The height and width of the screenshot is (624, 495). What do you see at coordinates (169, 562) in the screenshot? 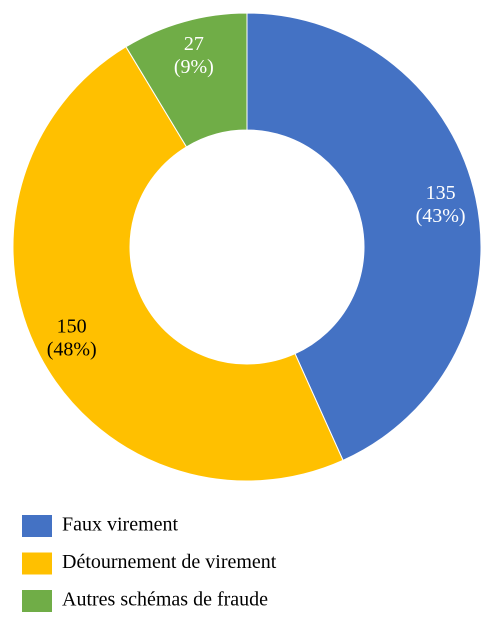
I see `legend-label: Détournement de virement` at bounding box center [169, 562].